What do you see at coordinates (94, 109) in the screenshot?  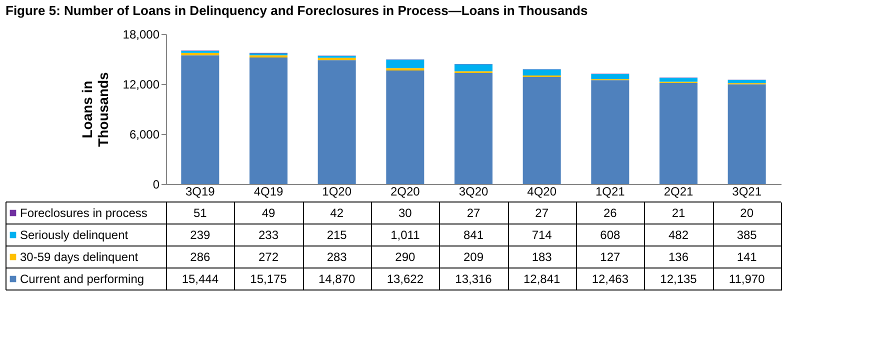 I see `y-axis-title: Loans in Thousands` at bounding box center [94, 109].